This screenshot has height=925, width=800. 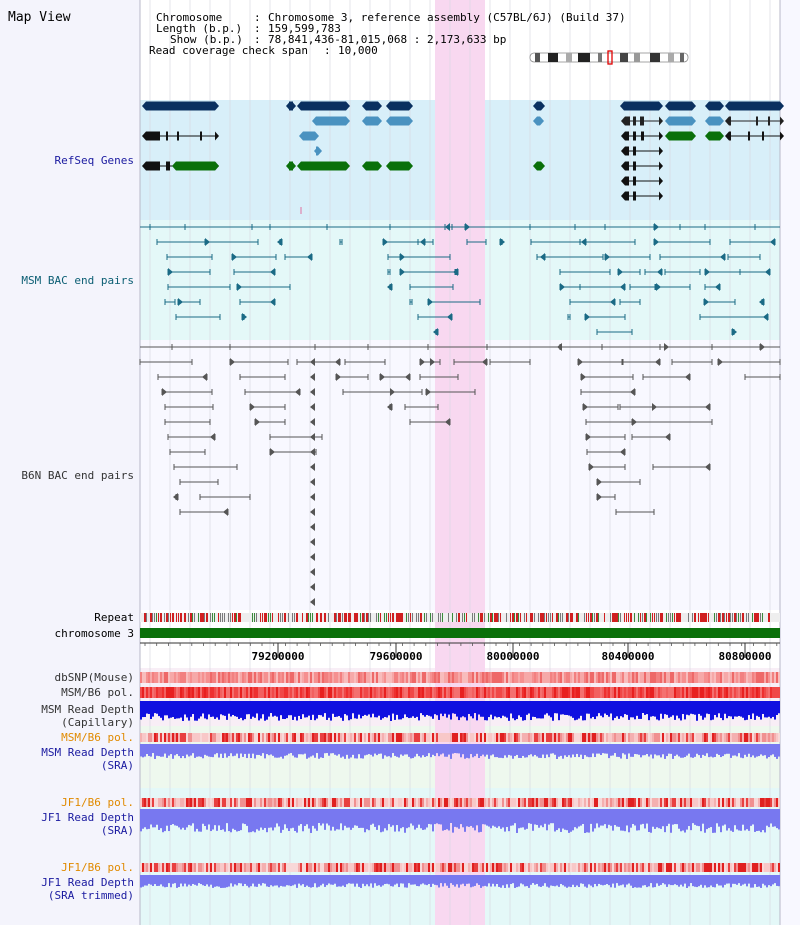 What do you see at coordinates (87, 752) in the screenshot?
I see `track-label-msm-read-depth-sra: MSM Read Depth` at bounding box center [87, 752].